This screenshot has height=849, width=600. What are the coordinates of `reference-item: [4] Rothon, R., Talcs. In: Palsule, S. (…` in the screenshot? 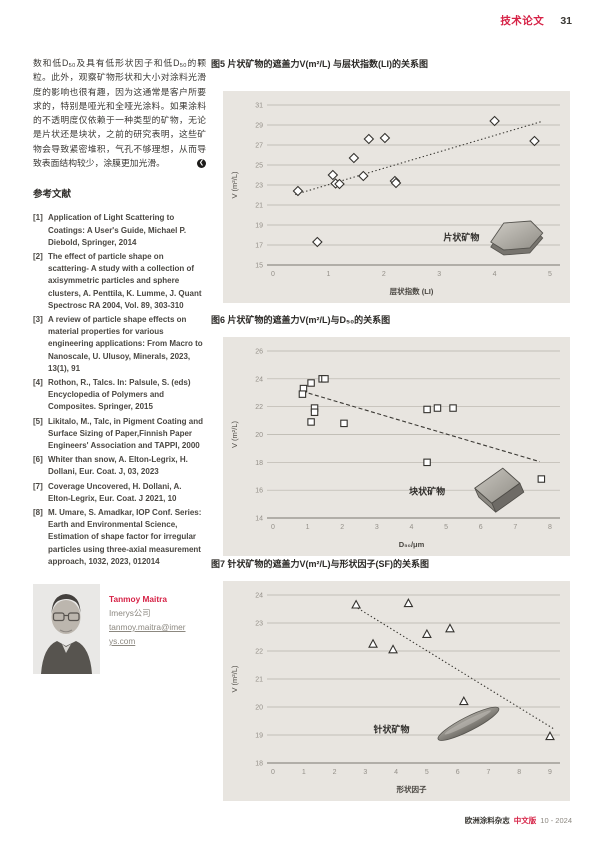 It's located at (119, 395).